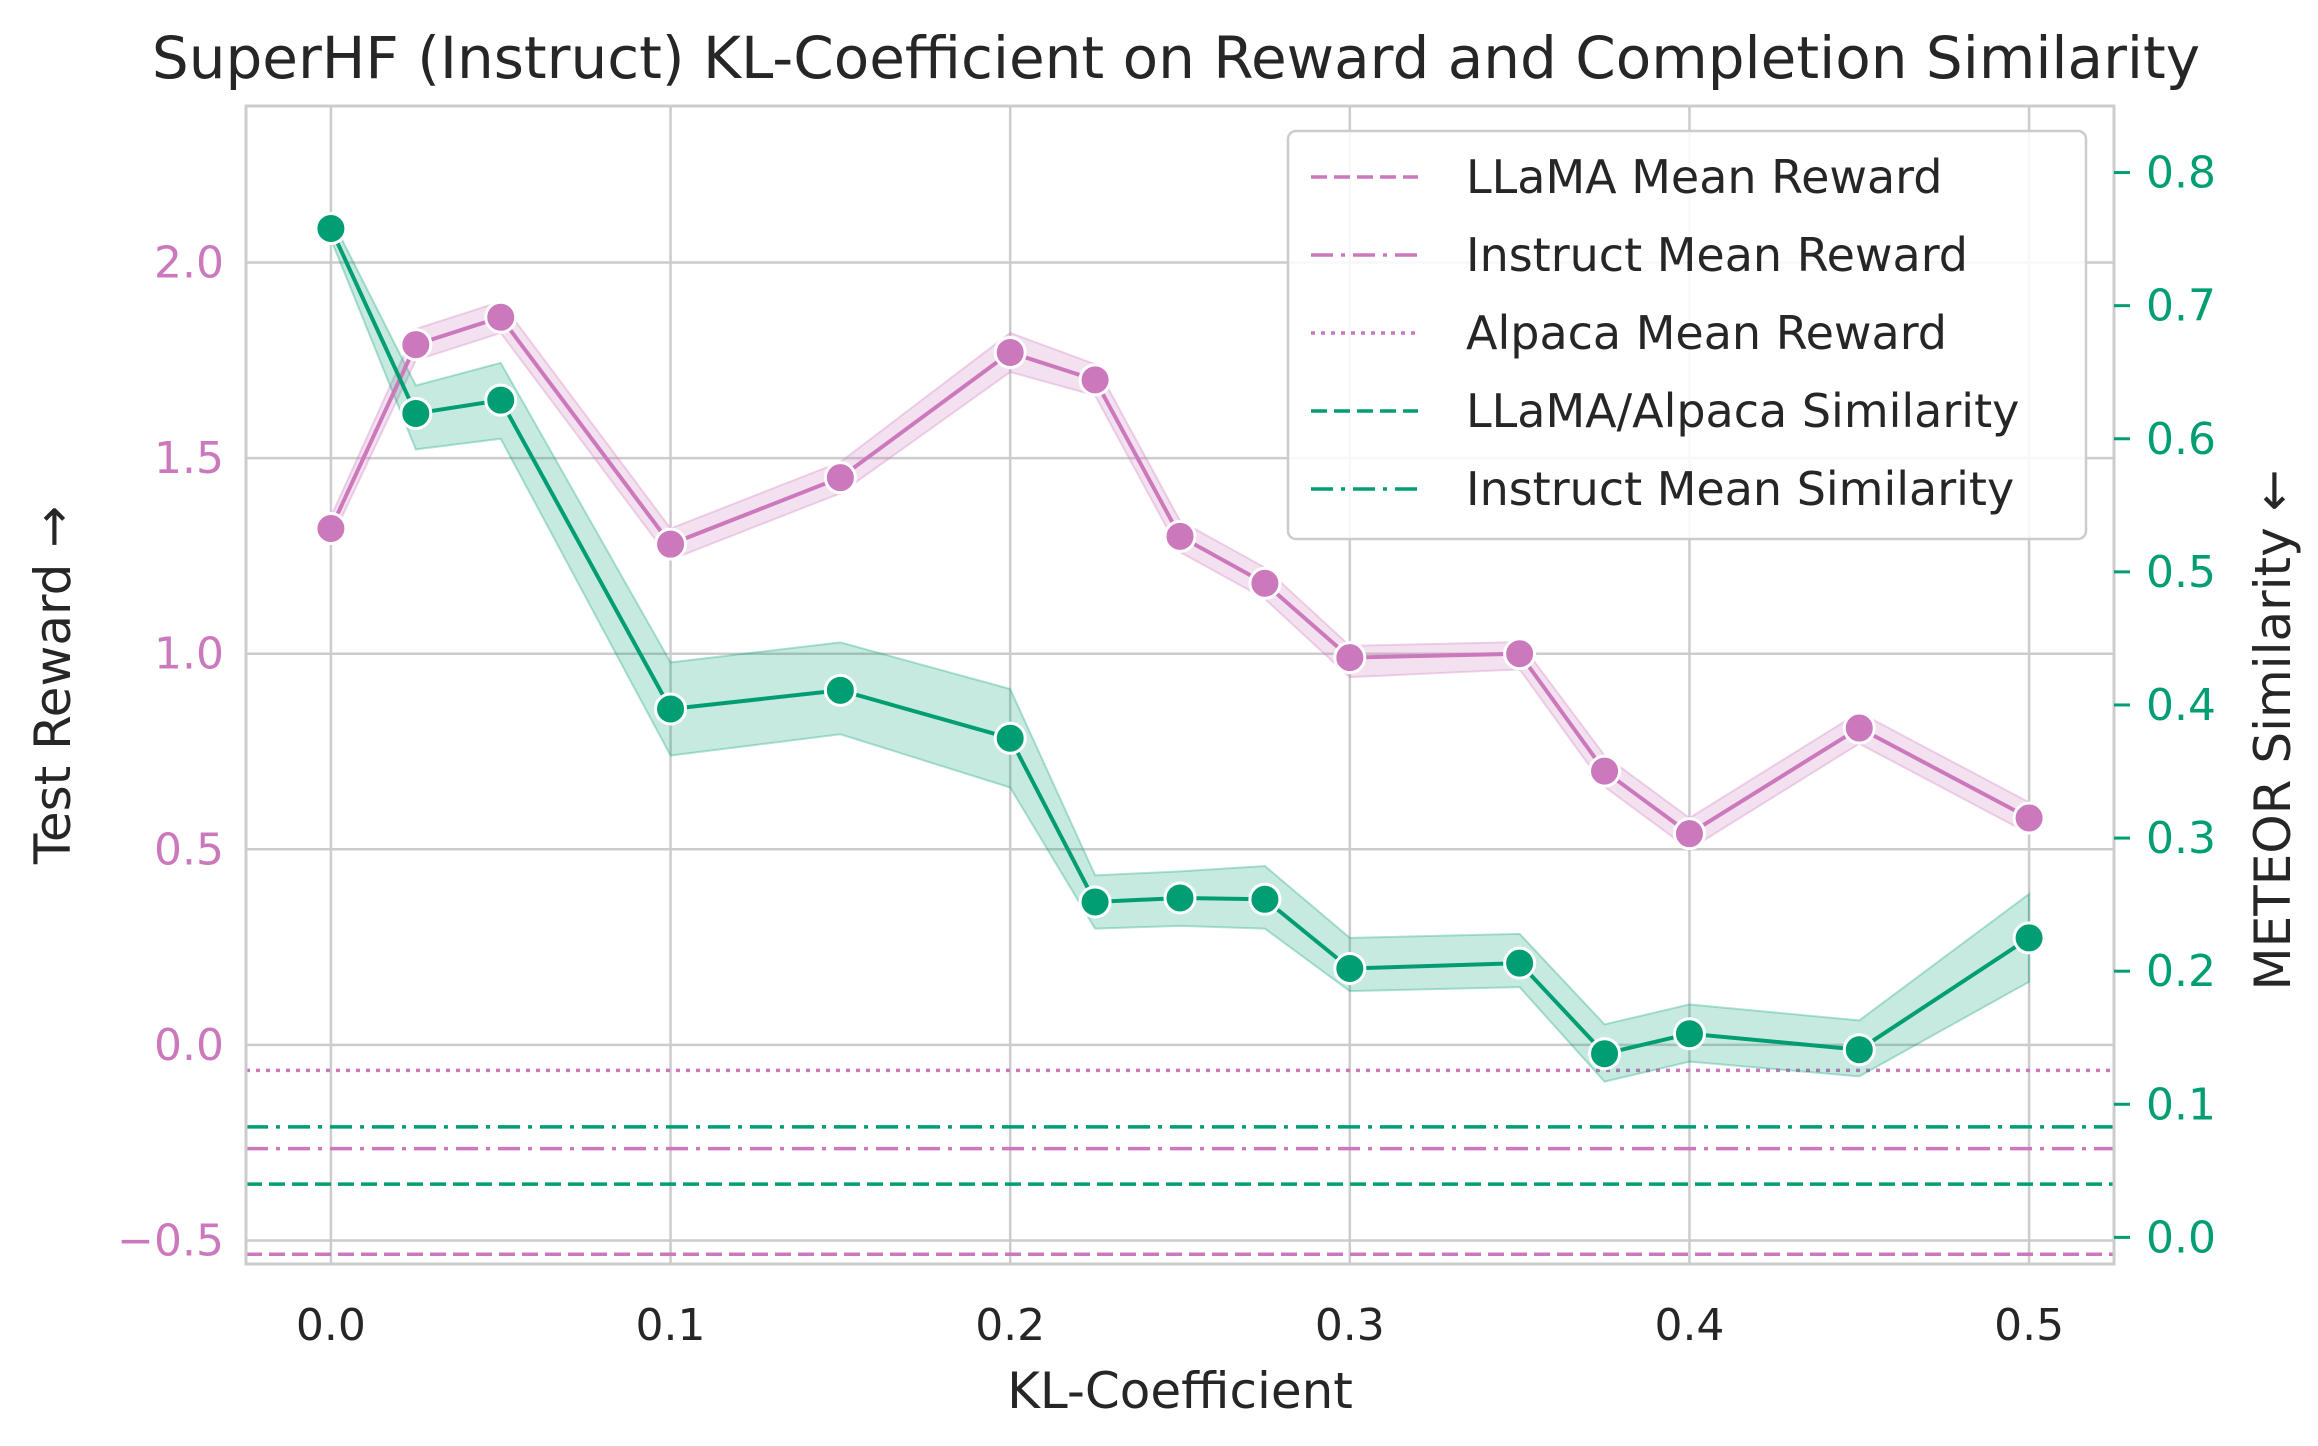 This screenshot has height=1446, width=2318. Describe the element at coordinates (1180, 1325) in the screenshot. I see `x-ticks: 0.0 0.1 0.2 0.3 0.4 0.5` at that location.